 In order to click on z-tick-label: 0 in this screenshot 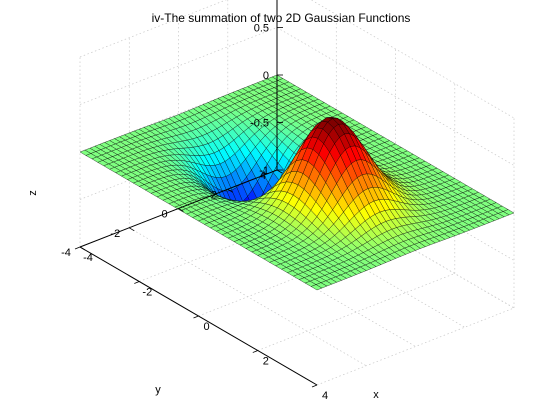, I will do `click(266, 76)`.